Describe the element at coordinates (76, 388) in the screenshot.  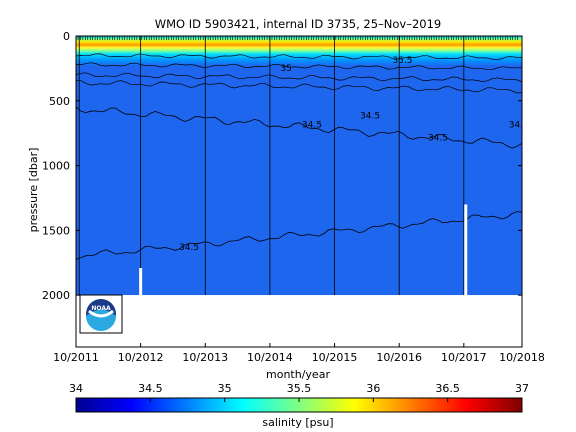
I see `colorbar-tick-label: 34` at that location.